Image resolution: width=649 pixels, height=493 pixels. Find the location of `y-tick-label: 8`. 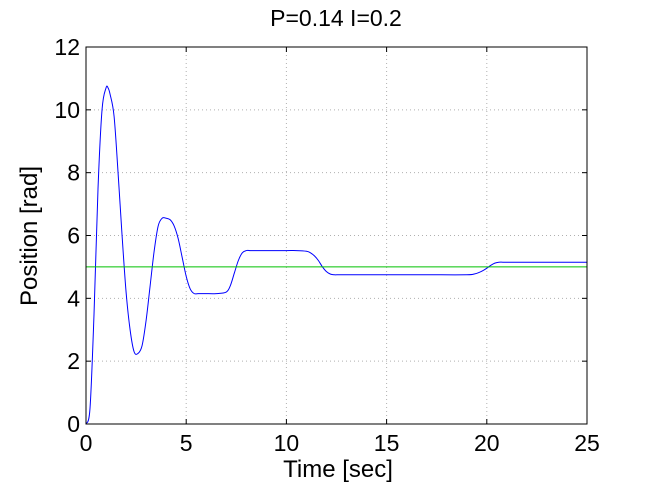

y-tick-label: 8 is located at coordinates (73, 173).